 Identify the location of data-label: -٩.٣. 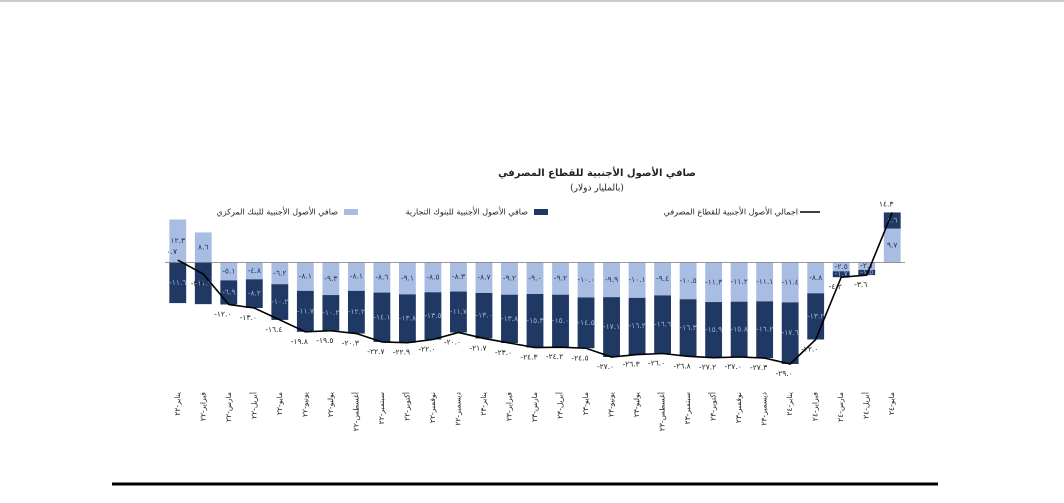
(330, 278).